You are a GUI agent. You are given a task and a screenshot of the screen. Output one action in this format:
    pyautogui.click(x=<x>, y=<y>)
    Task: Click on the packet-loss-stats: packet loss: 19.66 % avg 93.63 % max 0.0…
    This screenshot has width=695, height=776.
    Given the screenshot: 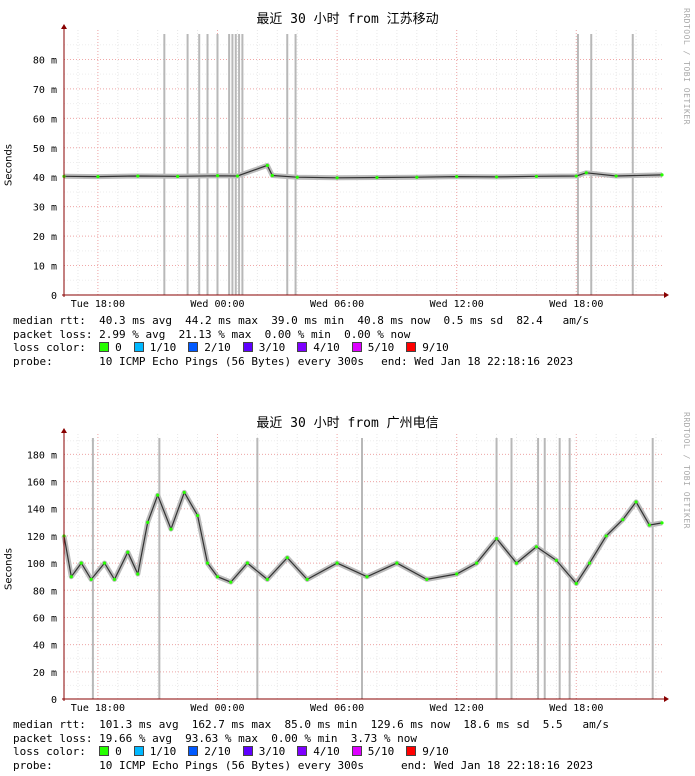 What is the action you would take?
    pyautogui.click(x=215, y=738)
    